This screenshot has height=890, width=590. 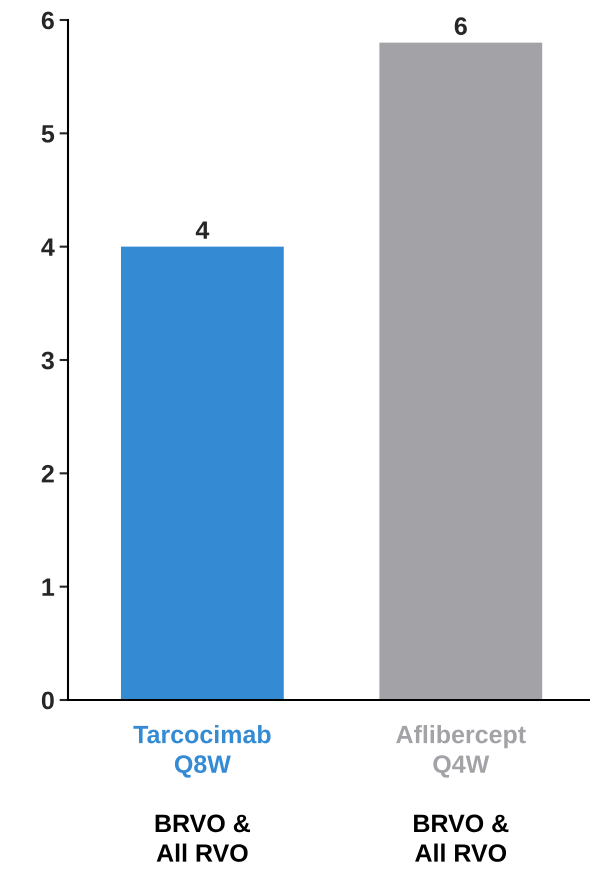 What do you see at coordinates (202, 751) in the screenshot?
I see `x-tick-label: Tarcocimab Q8W` at bounding box center [202, 751].